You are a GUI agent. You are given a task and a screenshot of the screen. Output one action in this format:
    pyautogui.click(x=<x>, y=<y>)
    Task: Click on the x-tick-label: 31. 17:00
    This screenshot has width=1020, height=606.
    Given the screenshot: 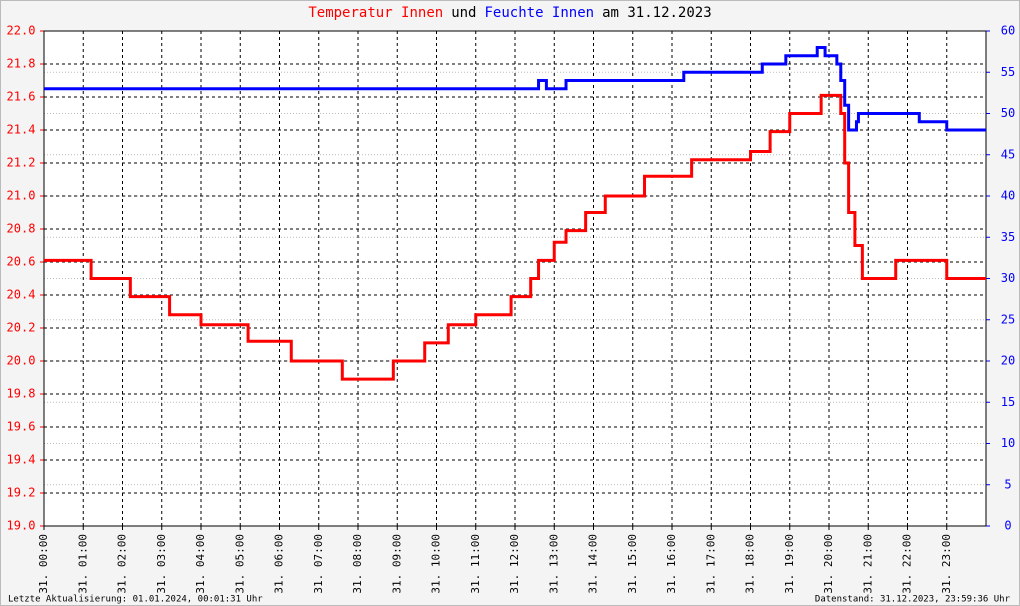 What is the action you would take?
    pyautogui.click(x=710, y=564)
    